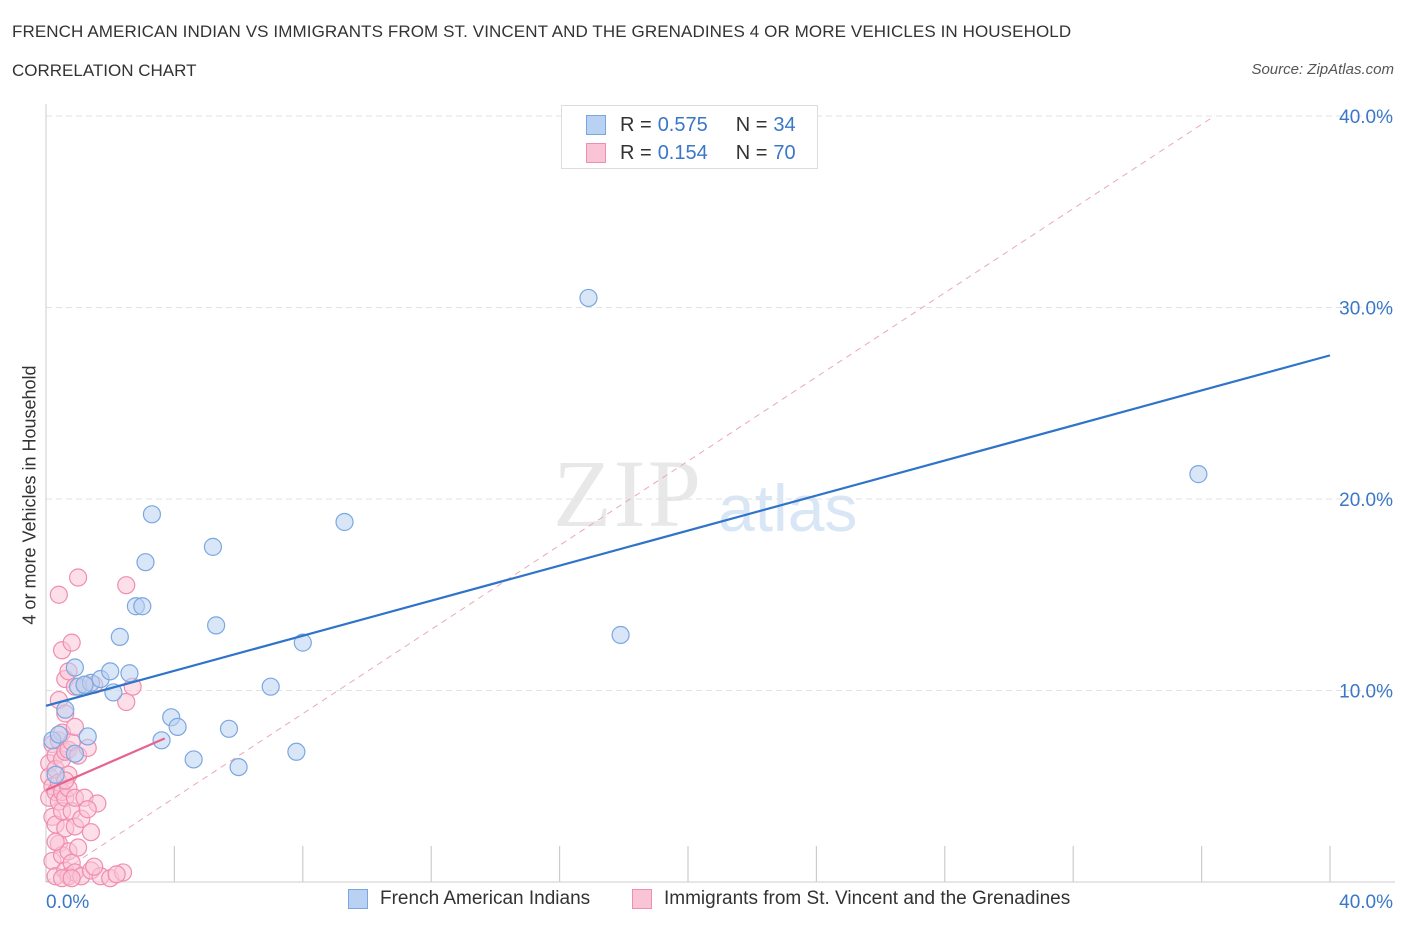  Describe the element at coordinates (485, 898) in the screenshot. I see `bottom-legend-label: French American Indians` at that location.